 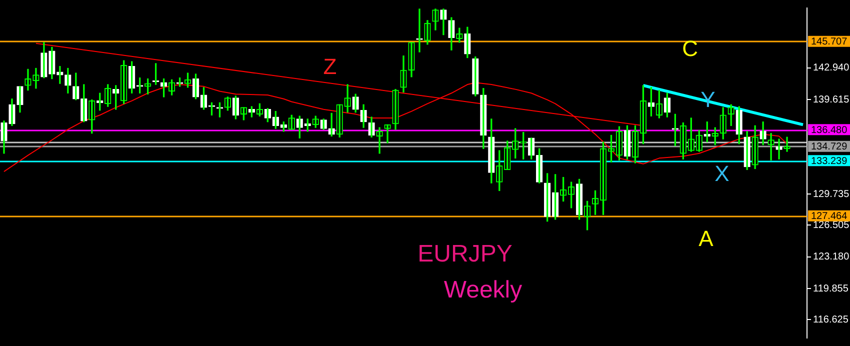 What do you see at coordinates (829, 147) in the screenshot?
I see `ref-line-label: 134.729` at bounding box center [829, 147].